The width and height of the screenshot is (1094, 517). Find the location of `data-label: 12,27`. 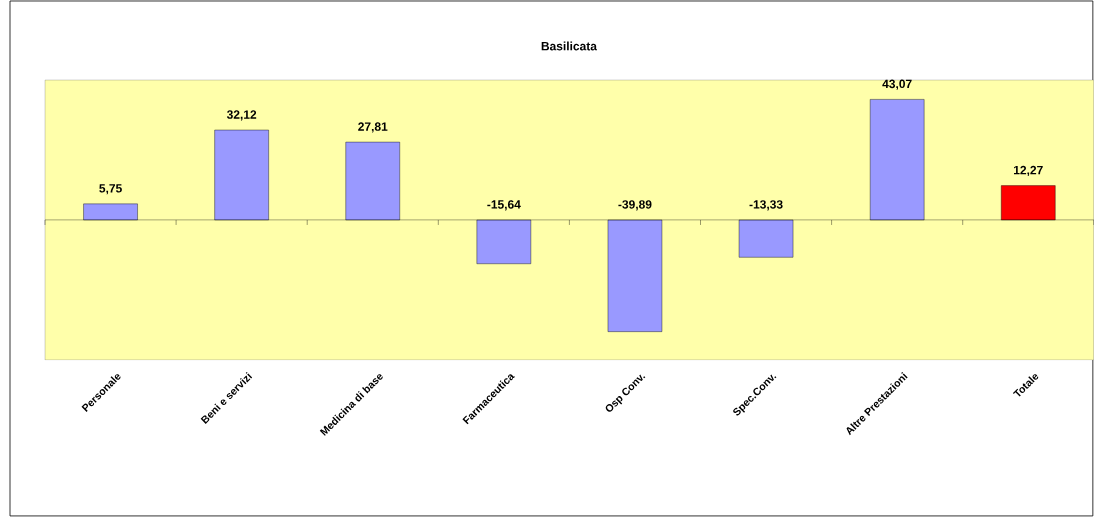

data-label: 12,27 is located at coordinates (1028, 171).